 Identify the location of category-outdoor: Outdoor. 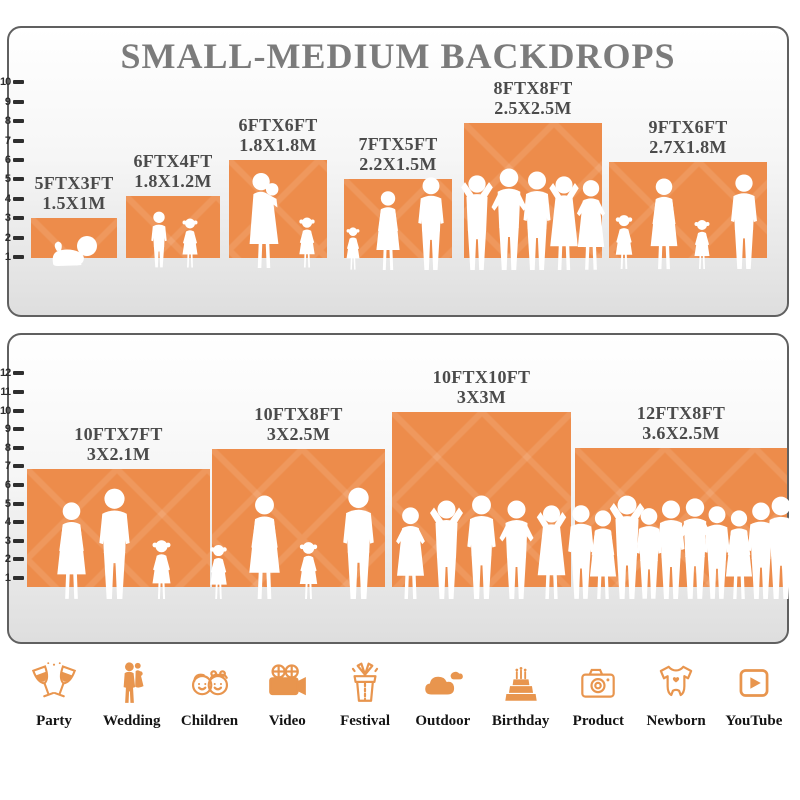
(443, 695).